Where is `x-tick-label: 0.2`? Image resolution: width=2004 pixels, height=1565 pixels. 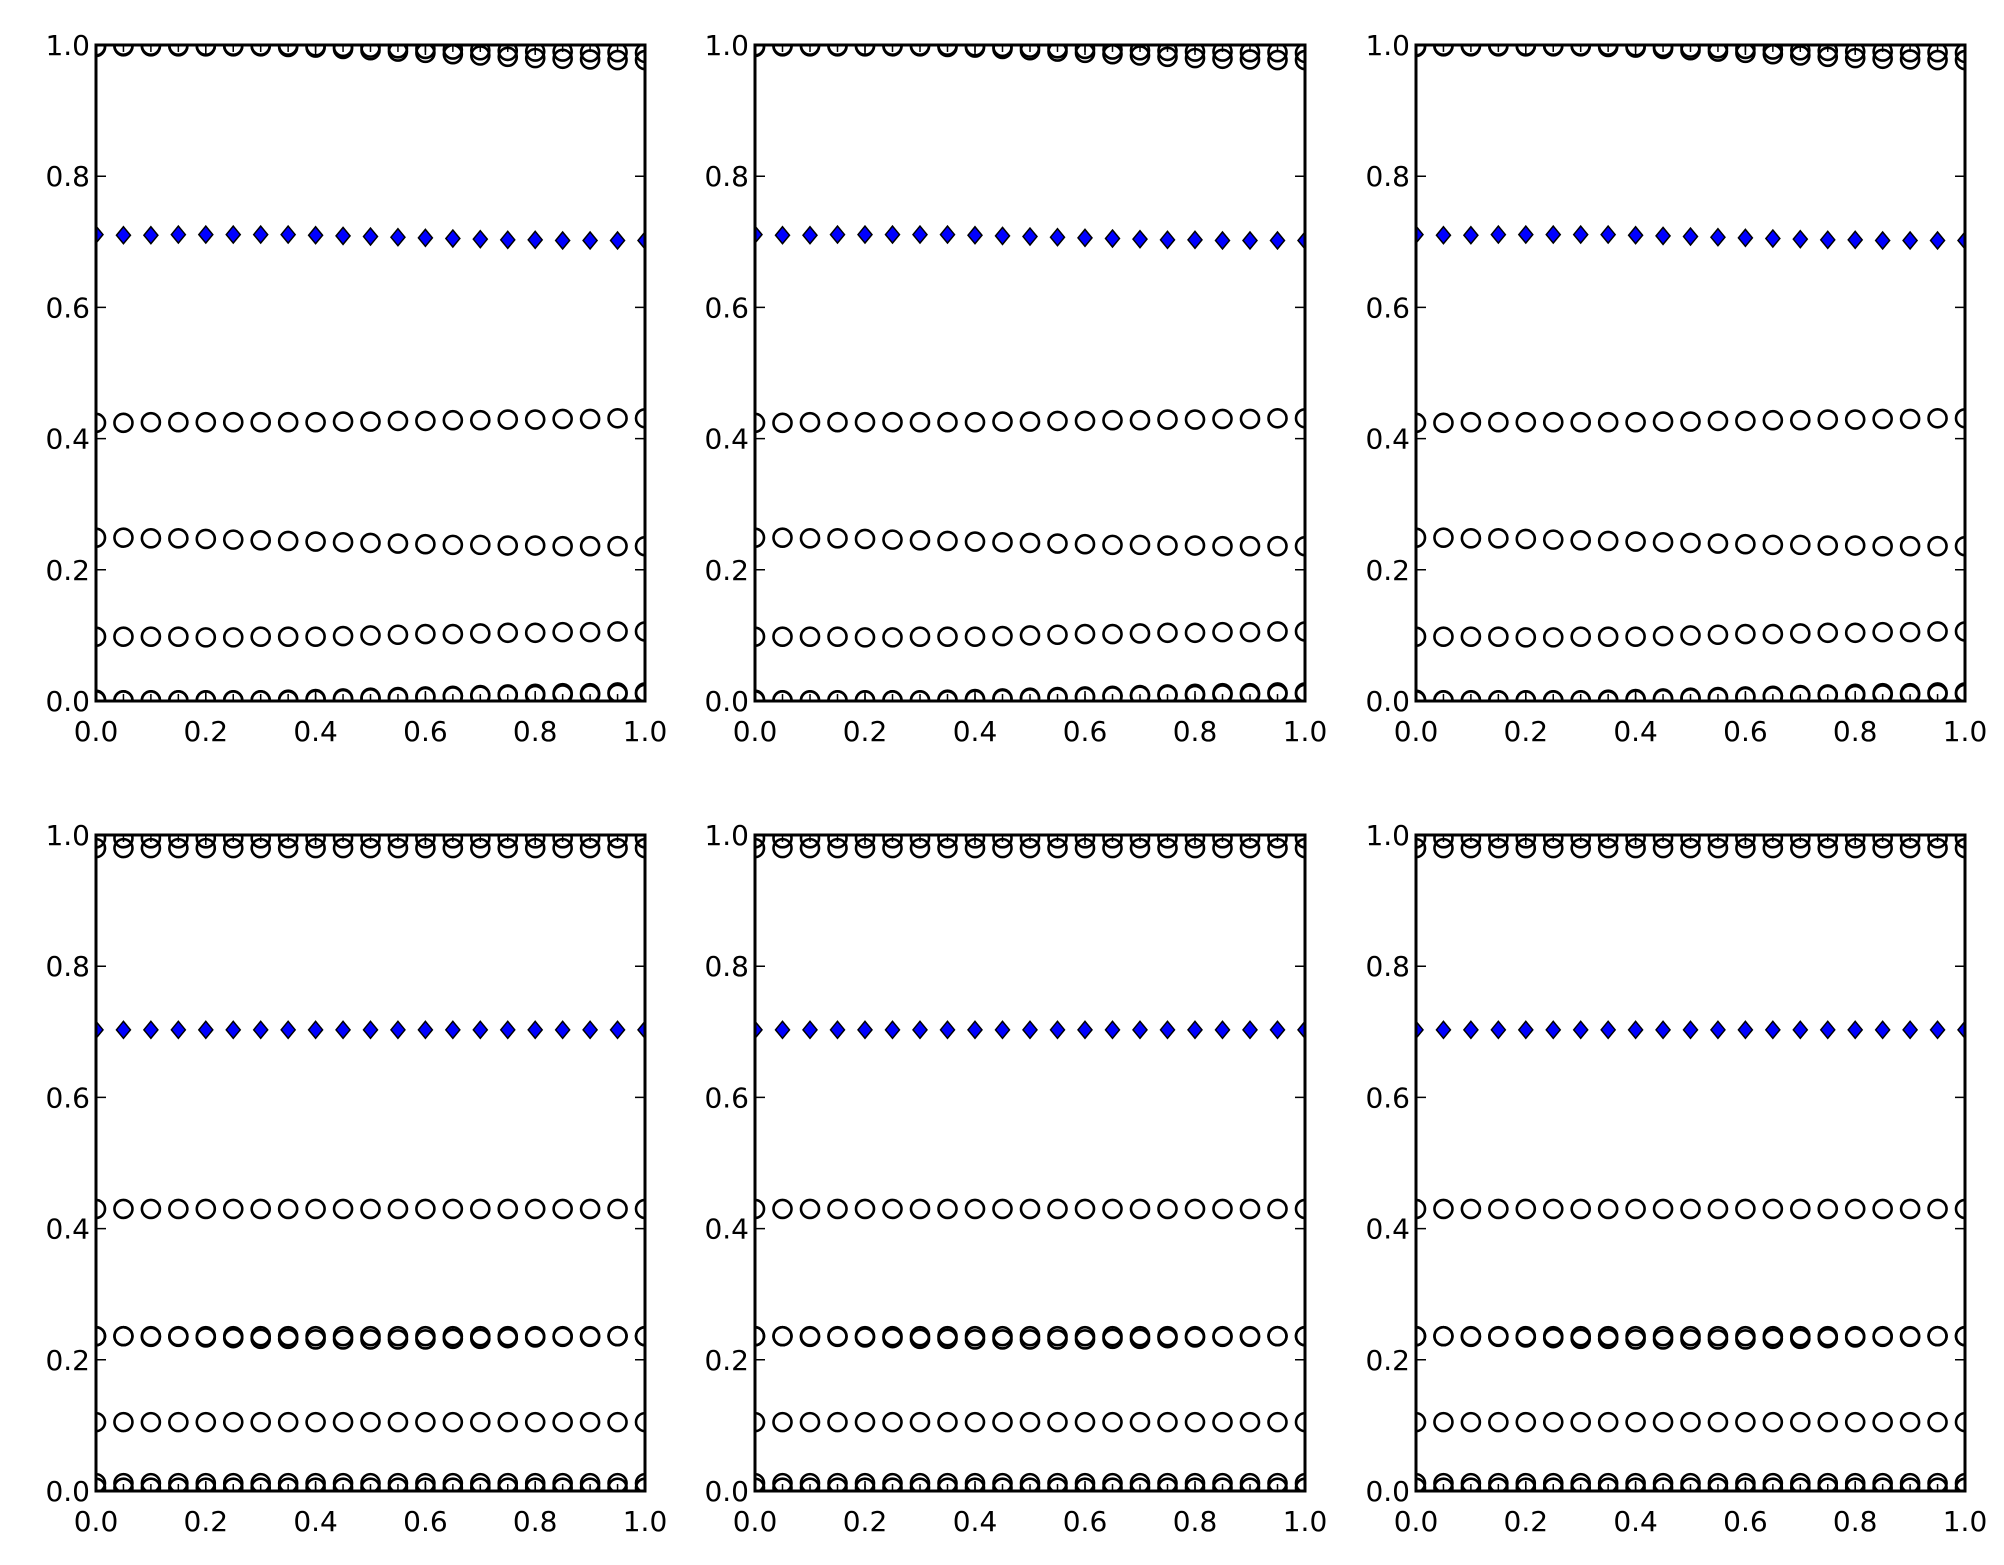 x-tick-label: 0.2 is located at coordinates (1526, 731).